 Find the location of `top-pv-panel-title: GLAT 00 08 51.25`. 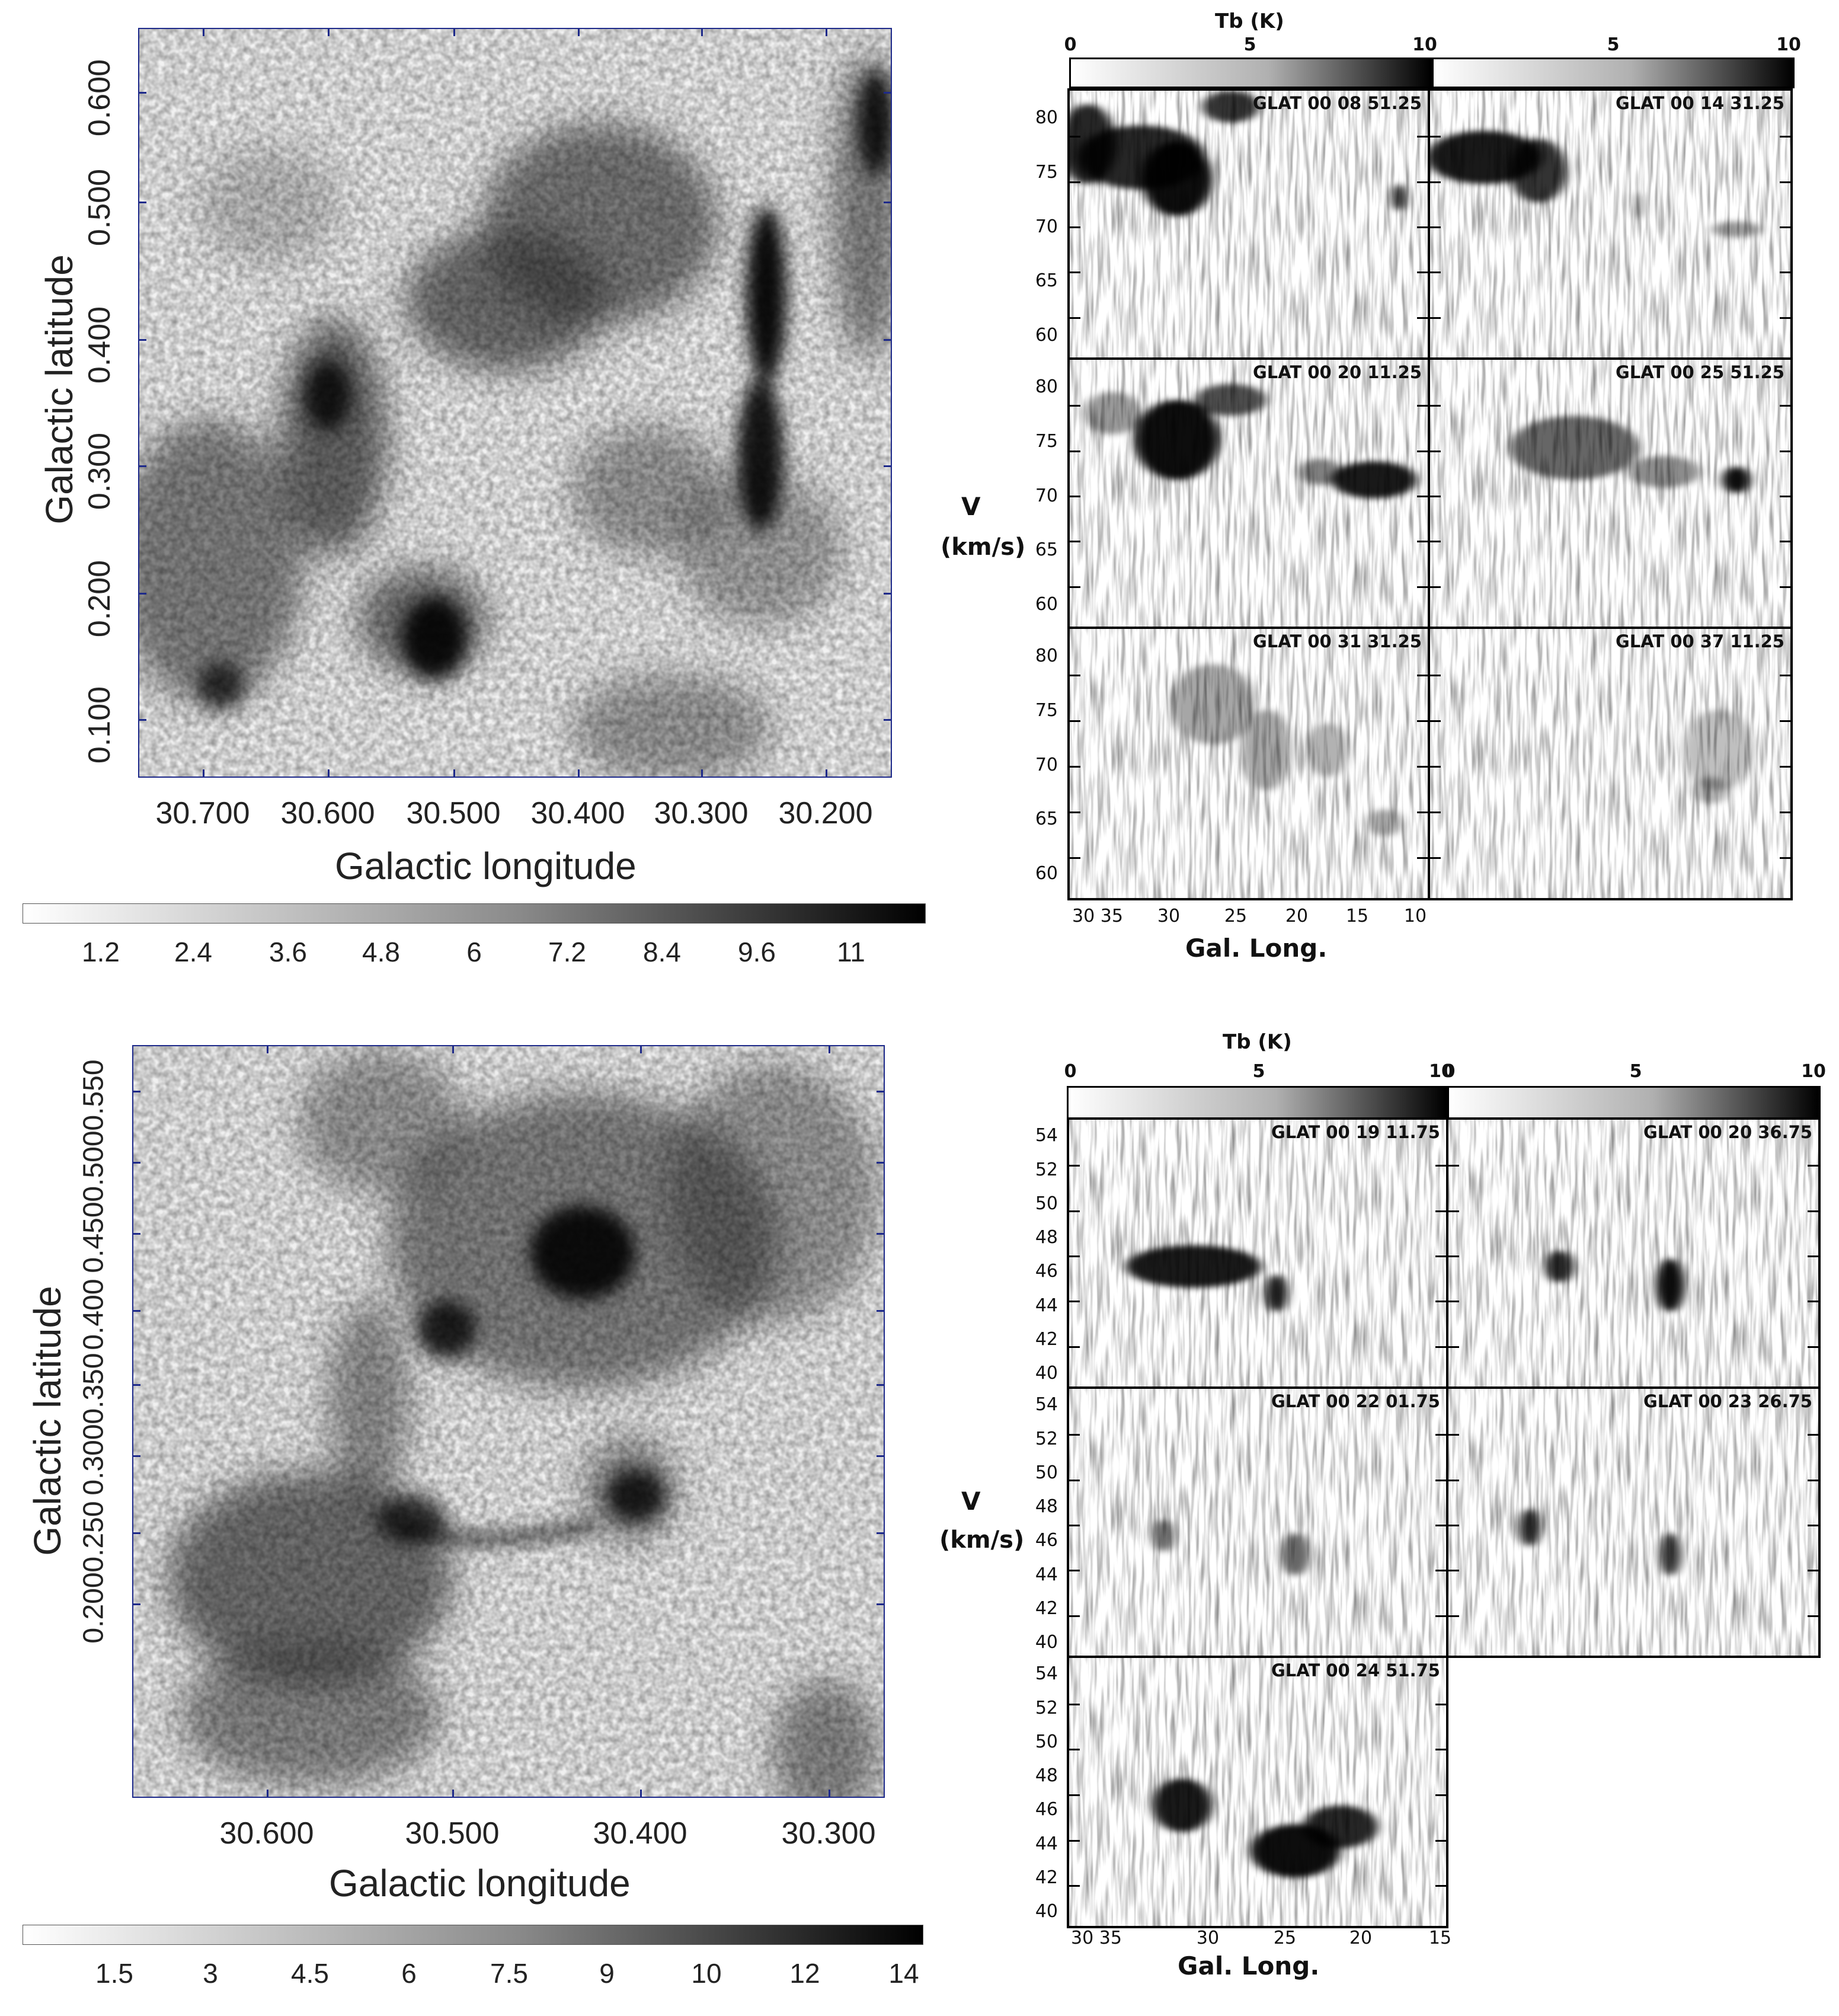

top-pv-panel-title: GLAT 00 08 51.25 is located at coordinates (1337, 103).